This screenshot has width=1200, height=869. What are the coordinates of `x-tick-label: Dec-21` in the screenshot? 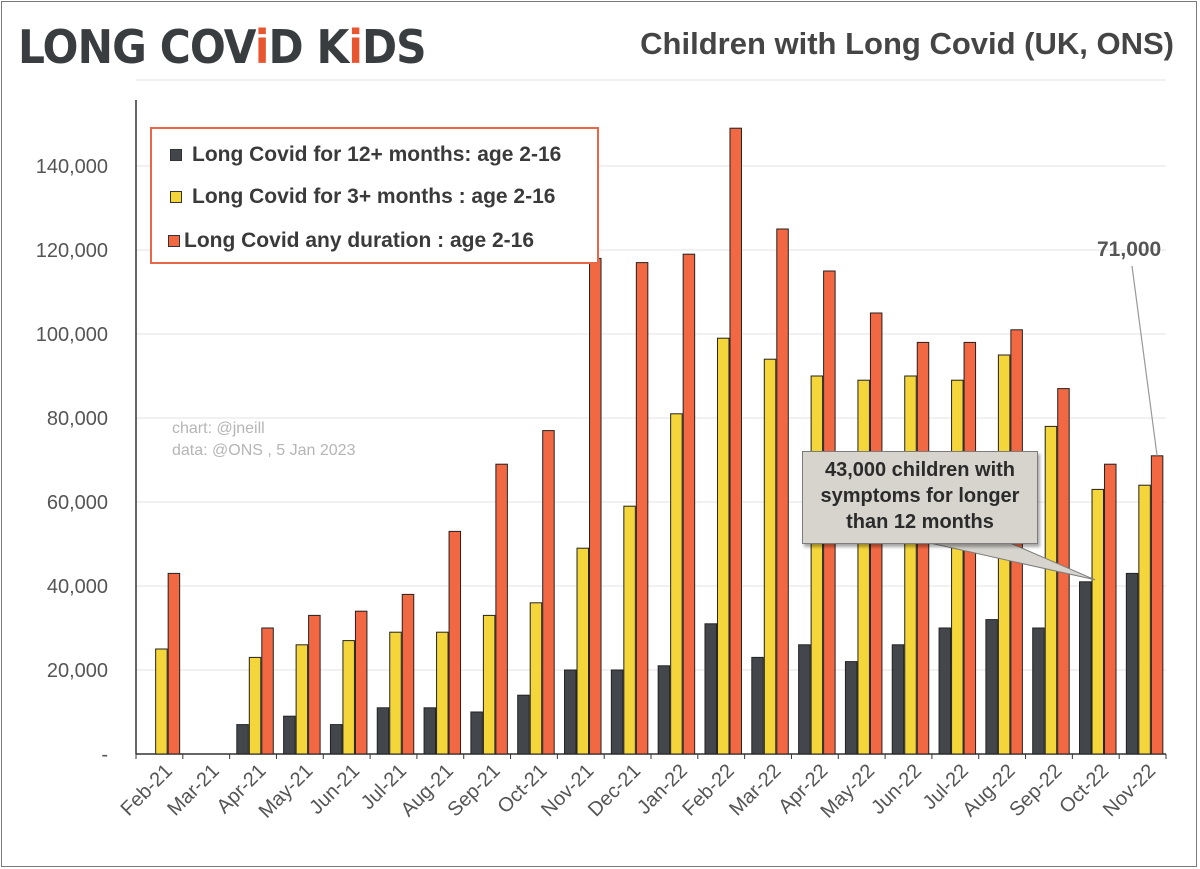 It's located at (614, 790).